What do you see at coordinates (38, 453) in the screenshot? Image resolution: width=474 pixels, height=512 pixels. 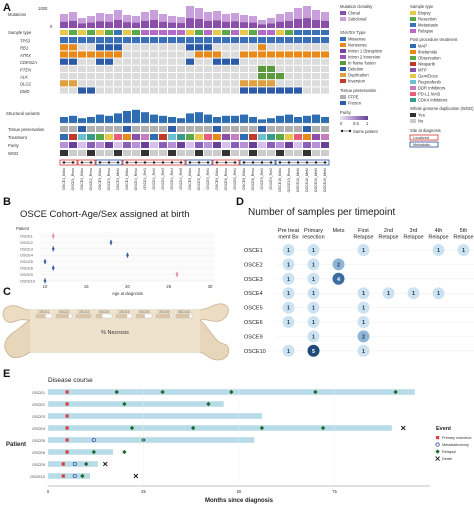 I see `patient-label: OSCE6` at bounding box center [38, 453].